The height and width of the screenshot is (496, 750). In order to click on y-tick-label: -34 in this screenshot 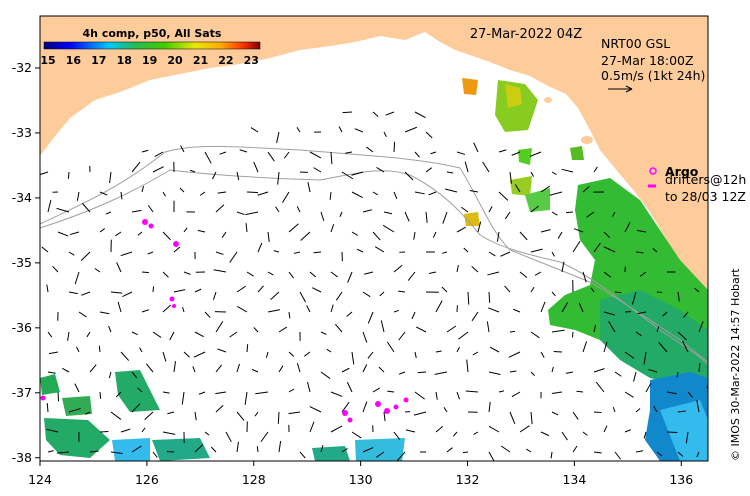, I will do `click(22, 197)`.